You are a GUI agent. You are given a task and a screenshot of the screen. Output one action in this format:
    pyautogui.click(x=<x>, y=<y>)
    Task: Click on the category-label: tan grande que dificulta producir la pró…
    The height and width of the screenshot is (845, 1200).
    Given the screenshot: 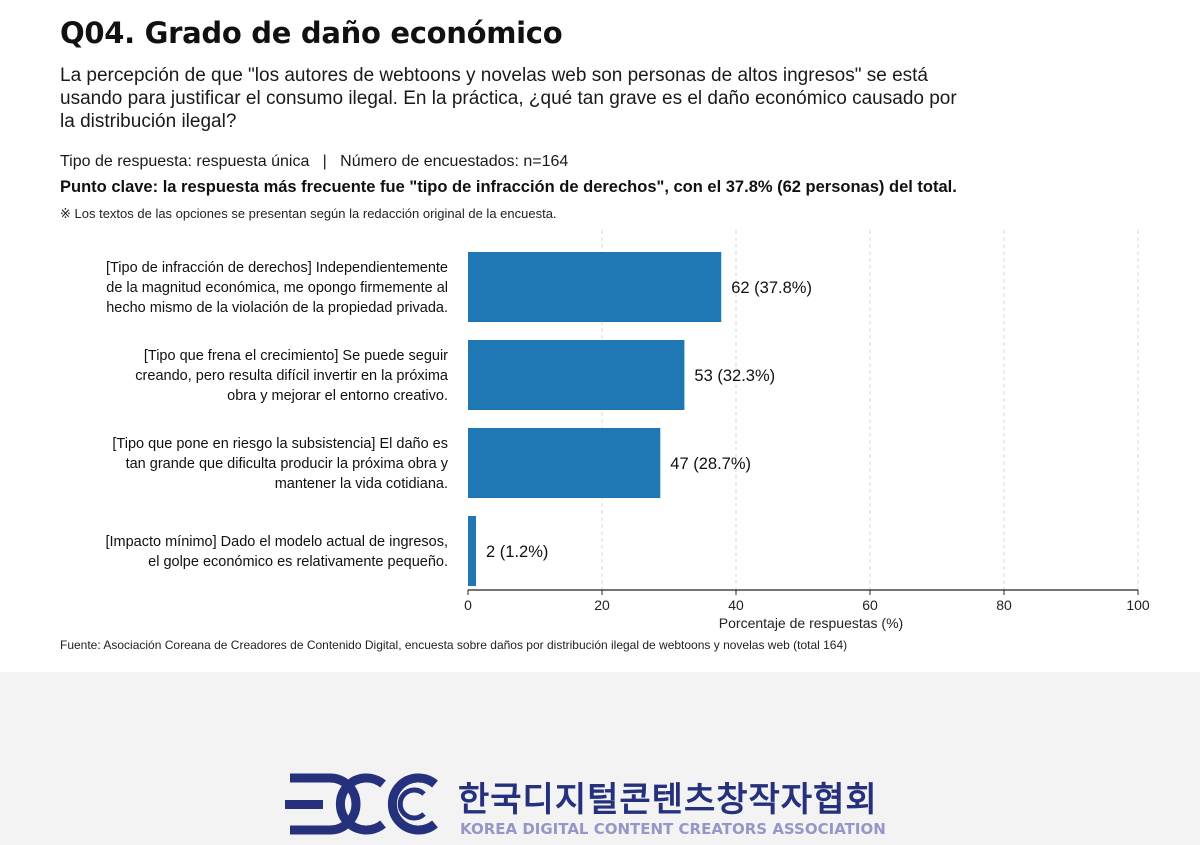 What is the action you would take?
    pyautogui.click(x=287, y=464)
    